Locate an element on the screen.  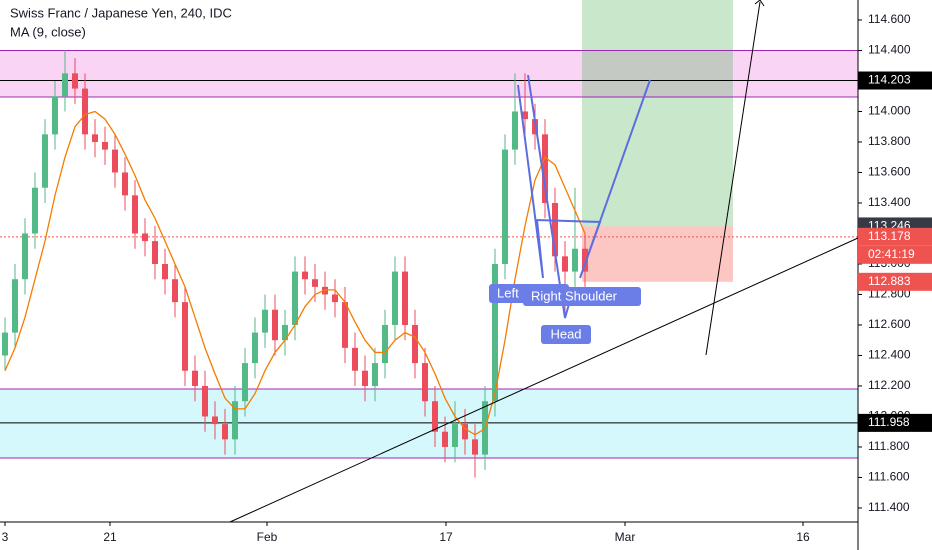
indicator-label: MA (9, close) is located at coordinates (48, 31).